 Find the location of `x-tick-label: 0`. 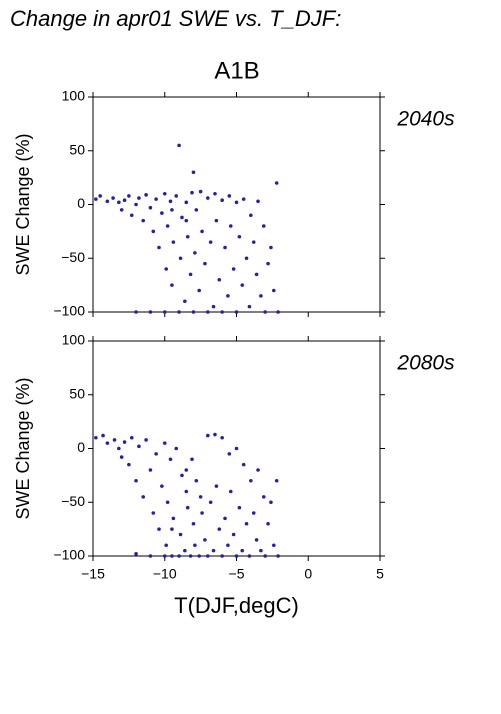

x-tick-label: 0 is located at coordinates (308, 574).